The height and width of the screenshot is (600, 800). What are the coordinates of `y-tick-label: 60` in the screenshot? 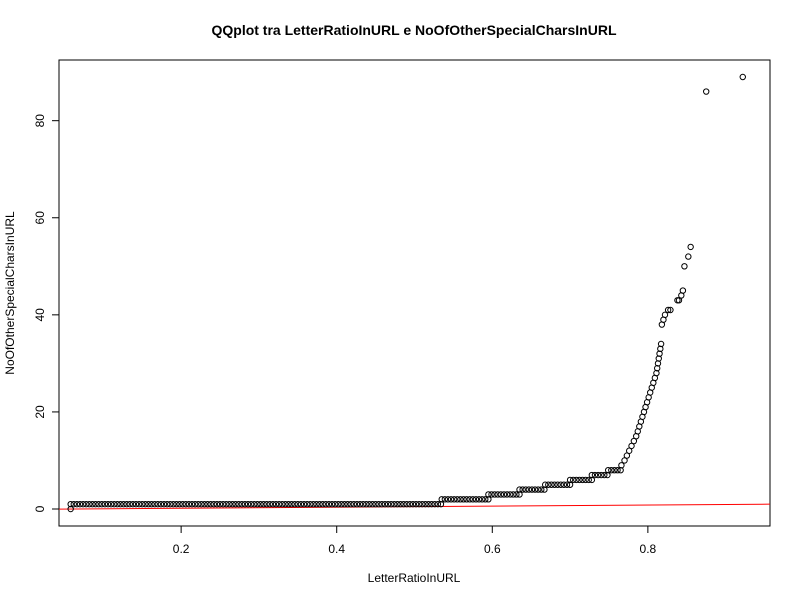 It's located at (40, 218).